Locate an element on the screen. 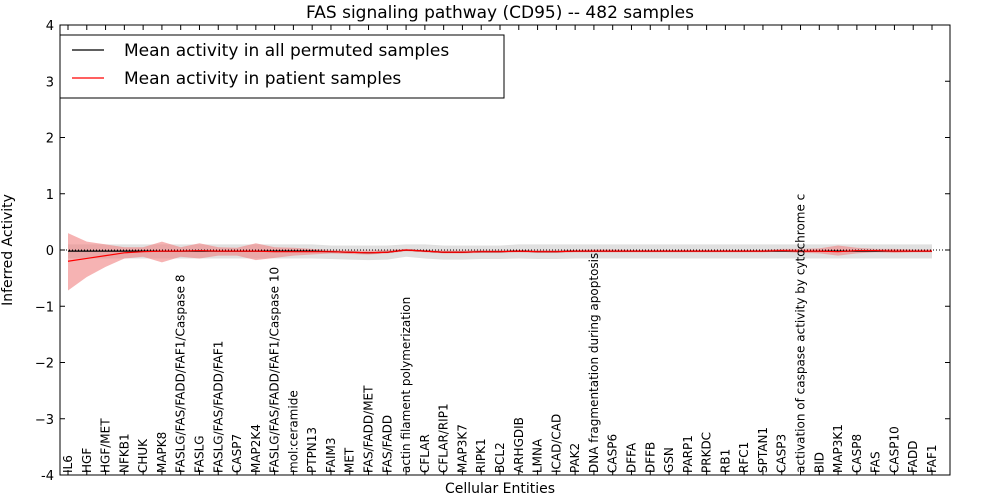 The image size is (1000, 500). y-tick-label: −1 is located at coordinates (44, 307).